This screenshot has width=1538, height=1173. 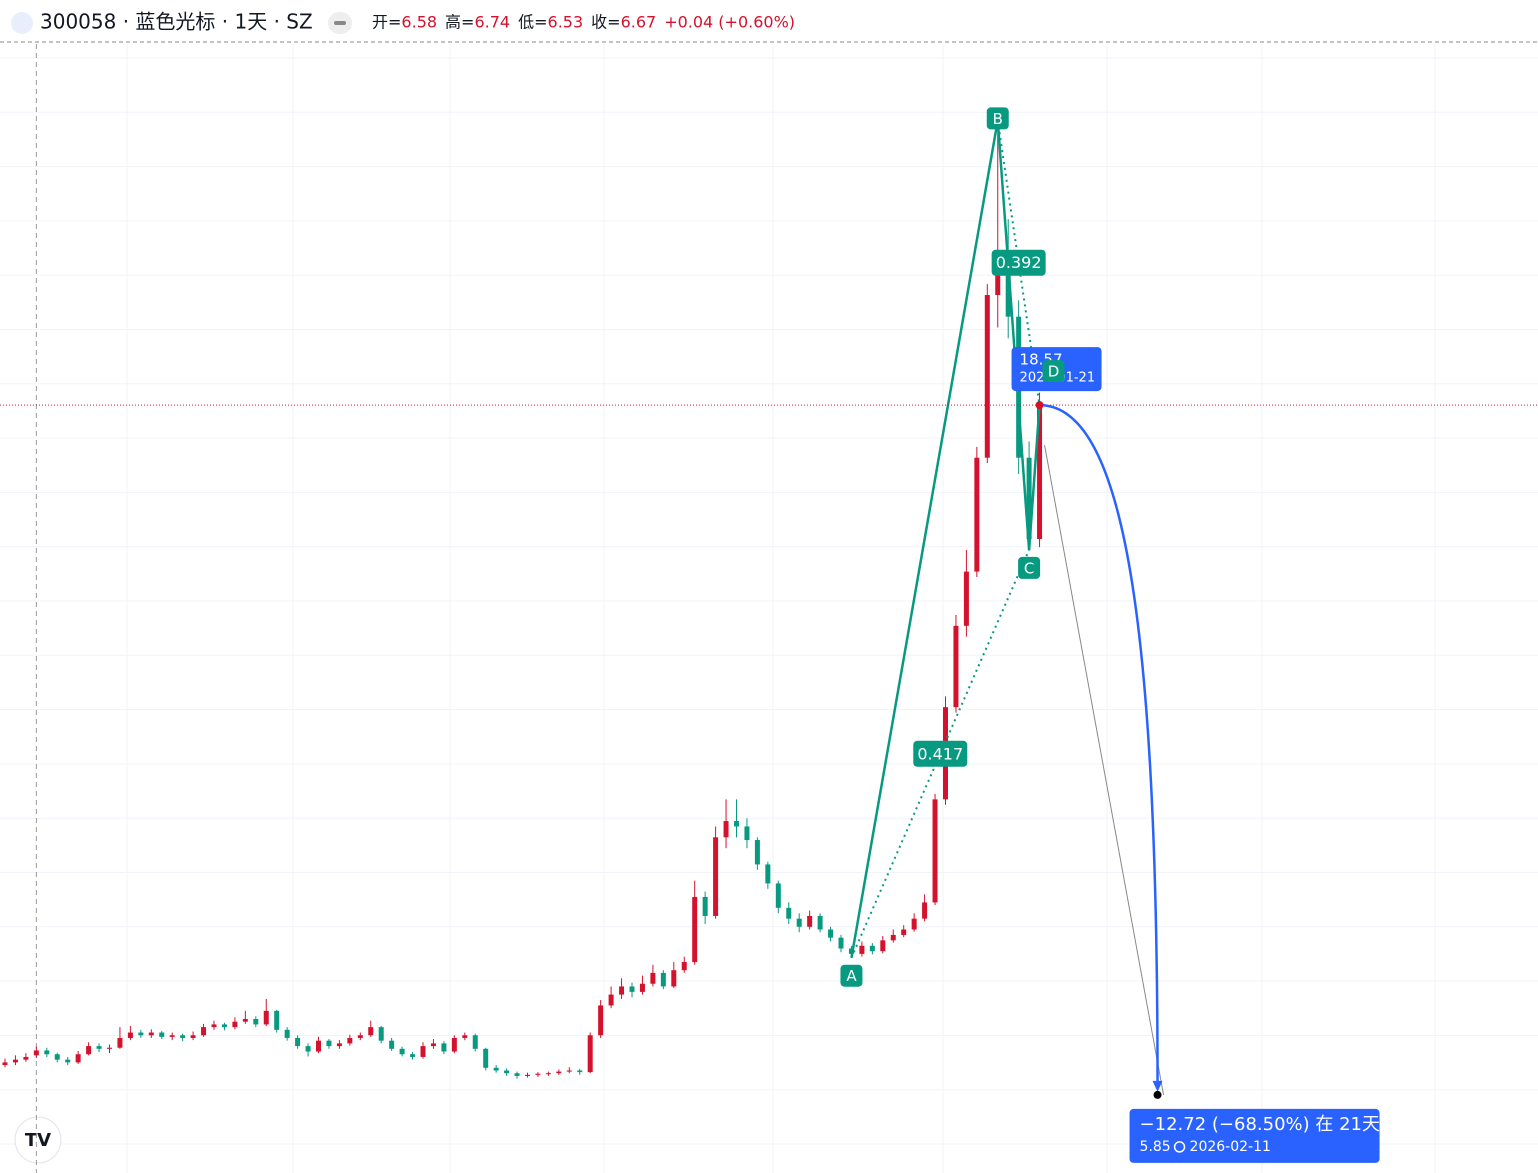 What do you see at coordinates (1155, 1147) in the screenshot?
I see `target-price: 5.85` at bounding box center [1155, 1147].